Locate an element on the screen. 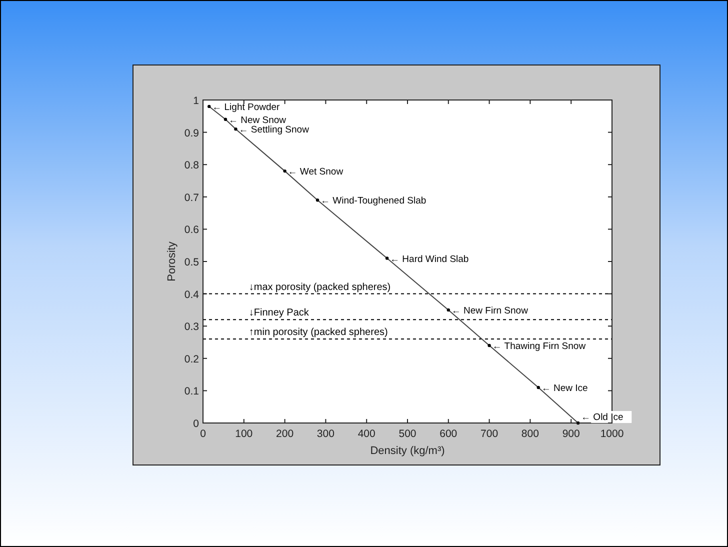  x-tick-label: 800 is located at coordinates (530, 434).